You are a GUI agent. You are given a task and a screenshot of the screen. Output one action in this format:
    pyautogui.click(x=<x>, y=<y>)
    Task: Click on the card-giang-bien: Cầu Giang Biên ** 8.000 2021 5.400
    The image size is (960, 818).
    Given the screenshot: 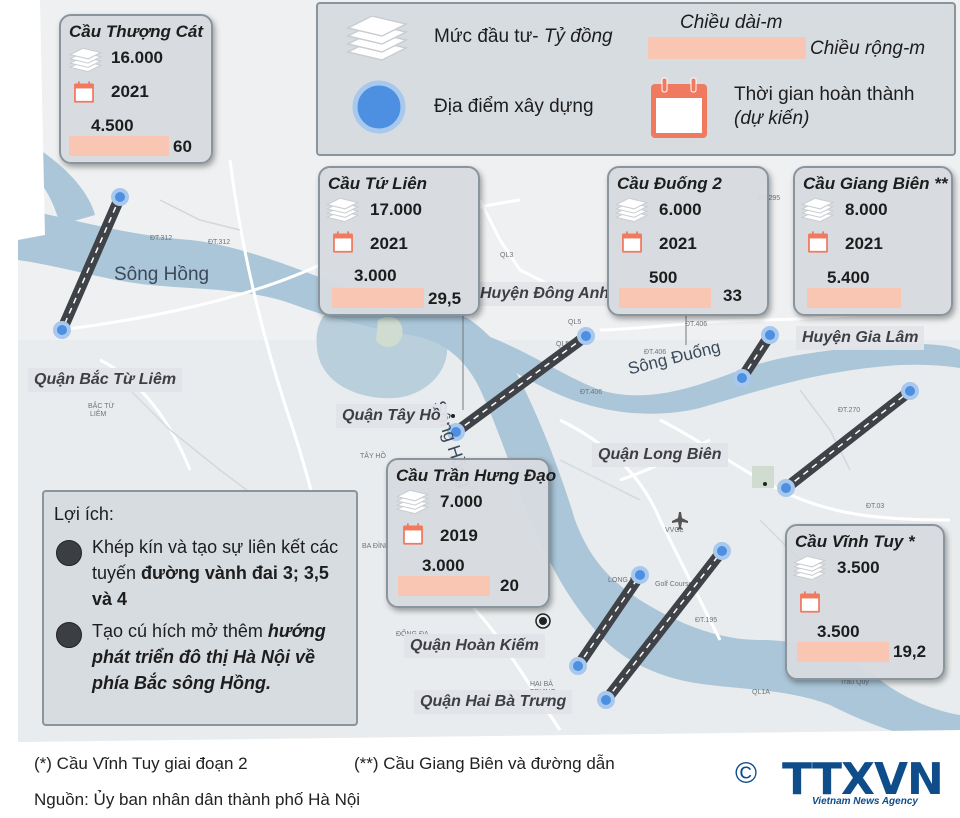 What is the action you would take?
    pyautogui.click(x=873, y=241)
    